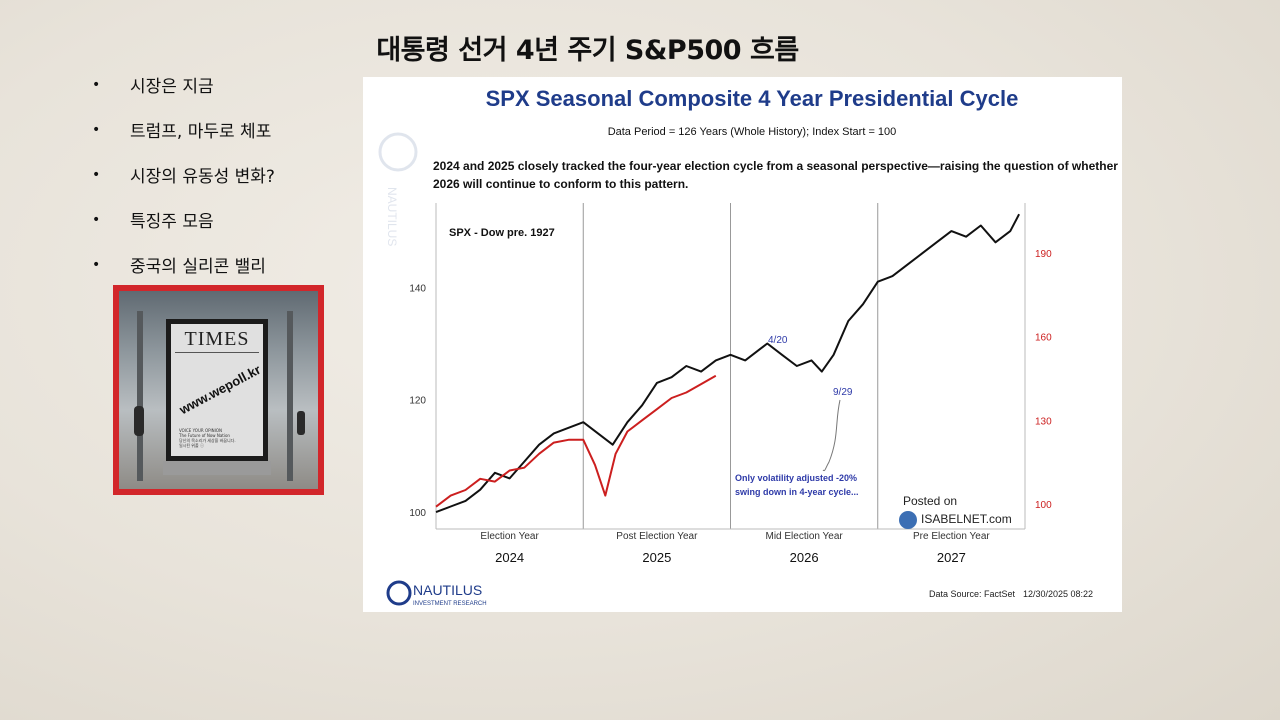 Image resolution: width=1280 pixels, height=720 pixels. What do you see at coordinates (1043, 254) in the screenshot?
I see `right-tick-label: 190` at bounding box center [1043, 254].